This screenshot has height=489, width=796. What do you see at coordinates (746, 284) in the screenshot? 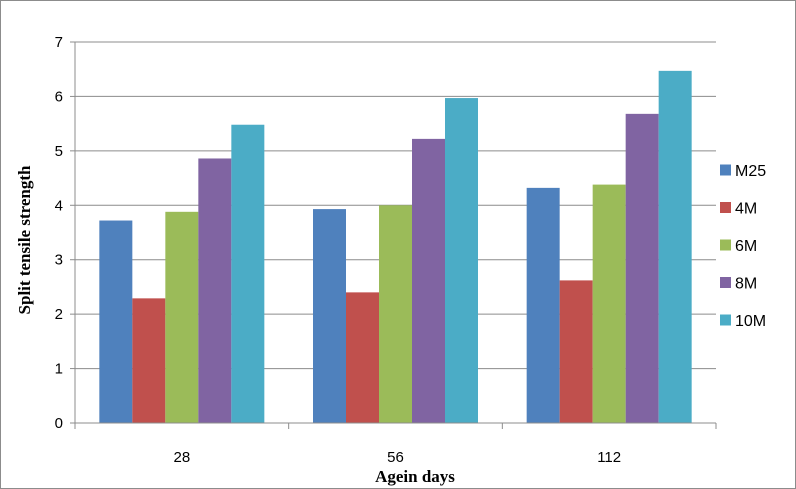
I see `legend-label-8m: 8M` at bounding box center [746, 284].